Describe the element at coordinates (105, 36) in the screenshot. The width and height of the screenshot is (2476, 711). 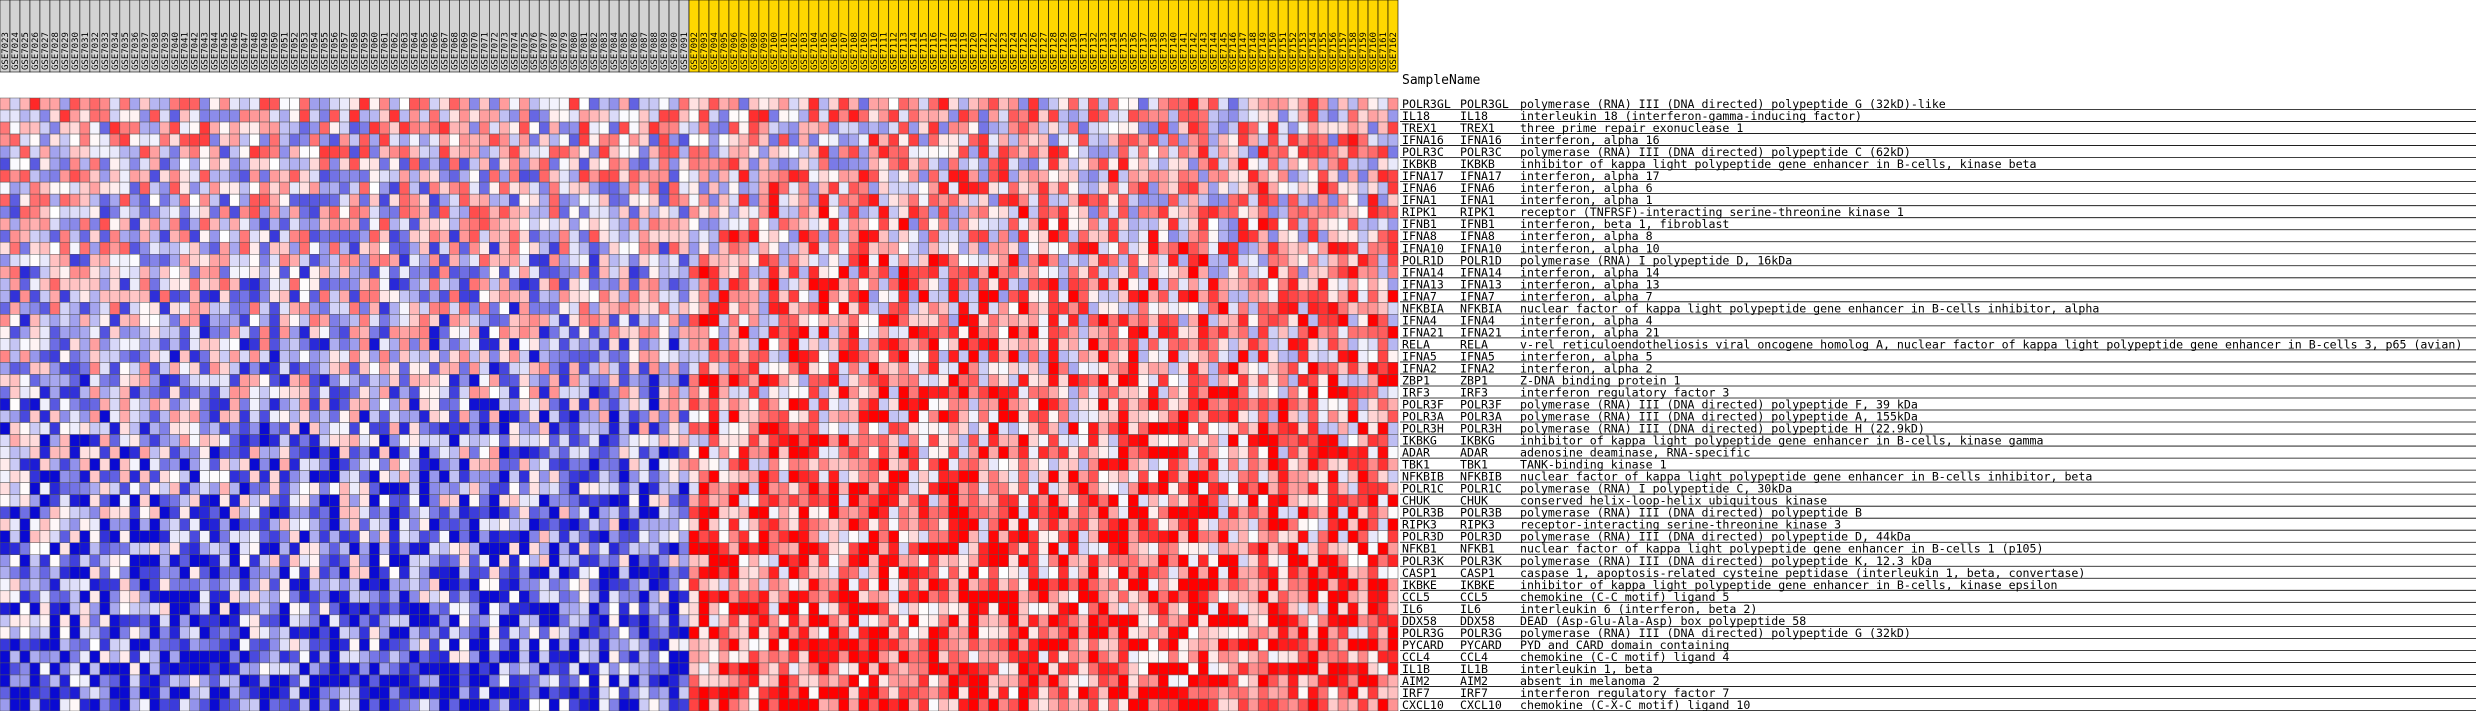
I see `column-header-cell: GSE7033` at that location.